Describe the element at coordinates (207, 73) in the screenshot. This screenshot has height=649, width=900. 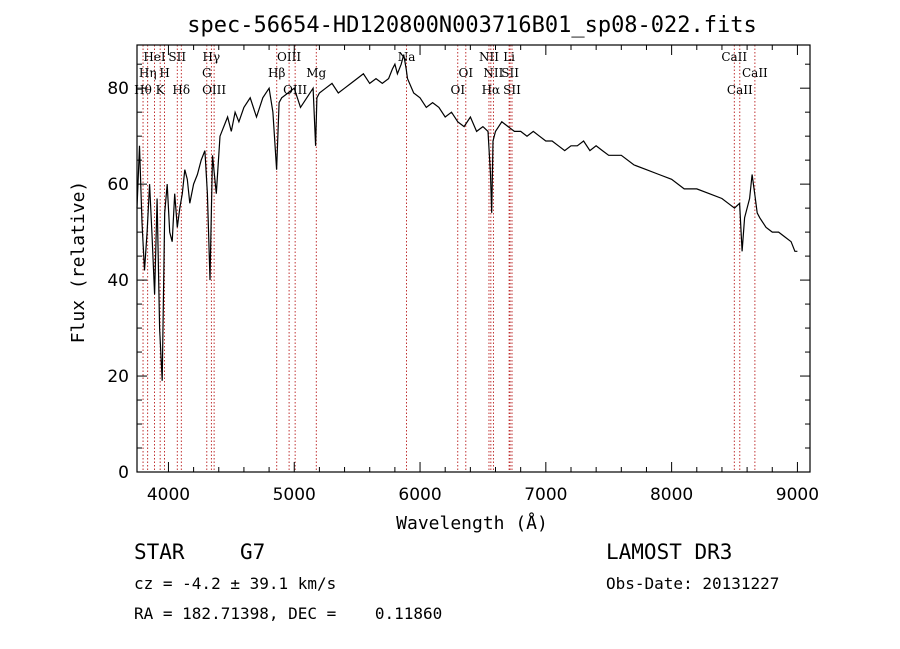
I see `line-label: G` at that location.